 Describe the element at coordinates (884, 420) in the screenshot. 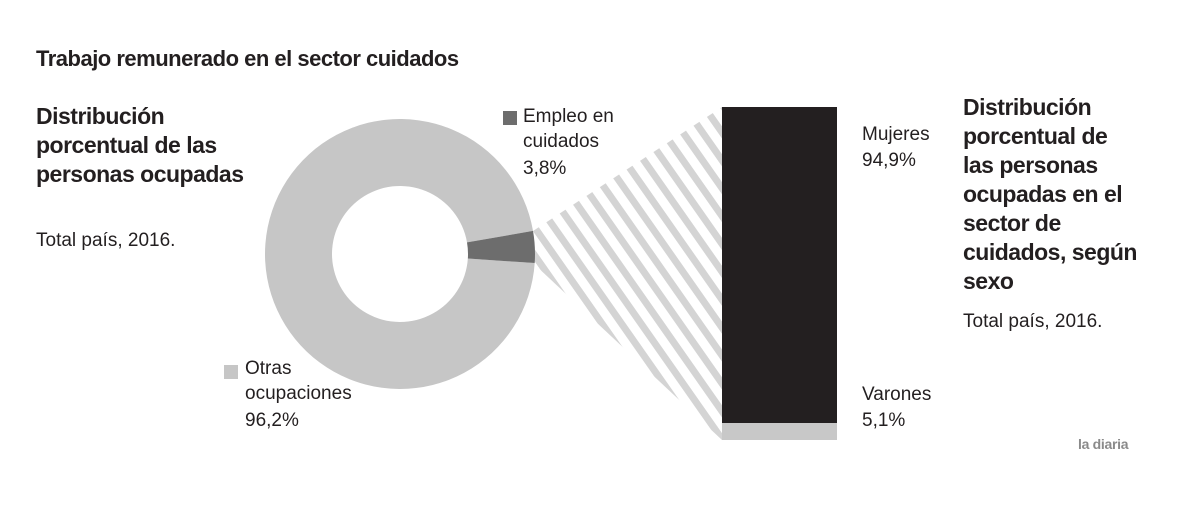

I see `value-label: 5,1%` at that location.